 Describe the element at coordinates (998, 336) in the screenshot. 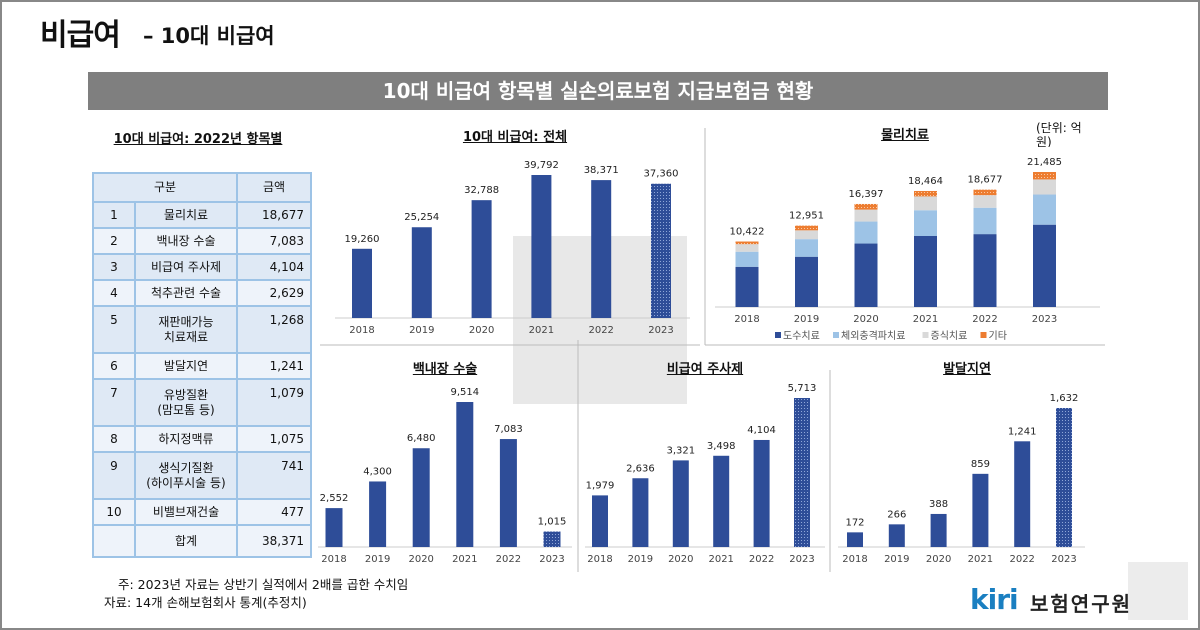

I see `legend-label: 기타` at that location.